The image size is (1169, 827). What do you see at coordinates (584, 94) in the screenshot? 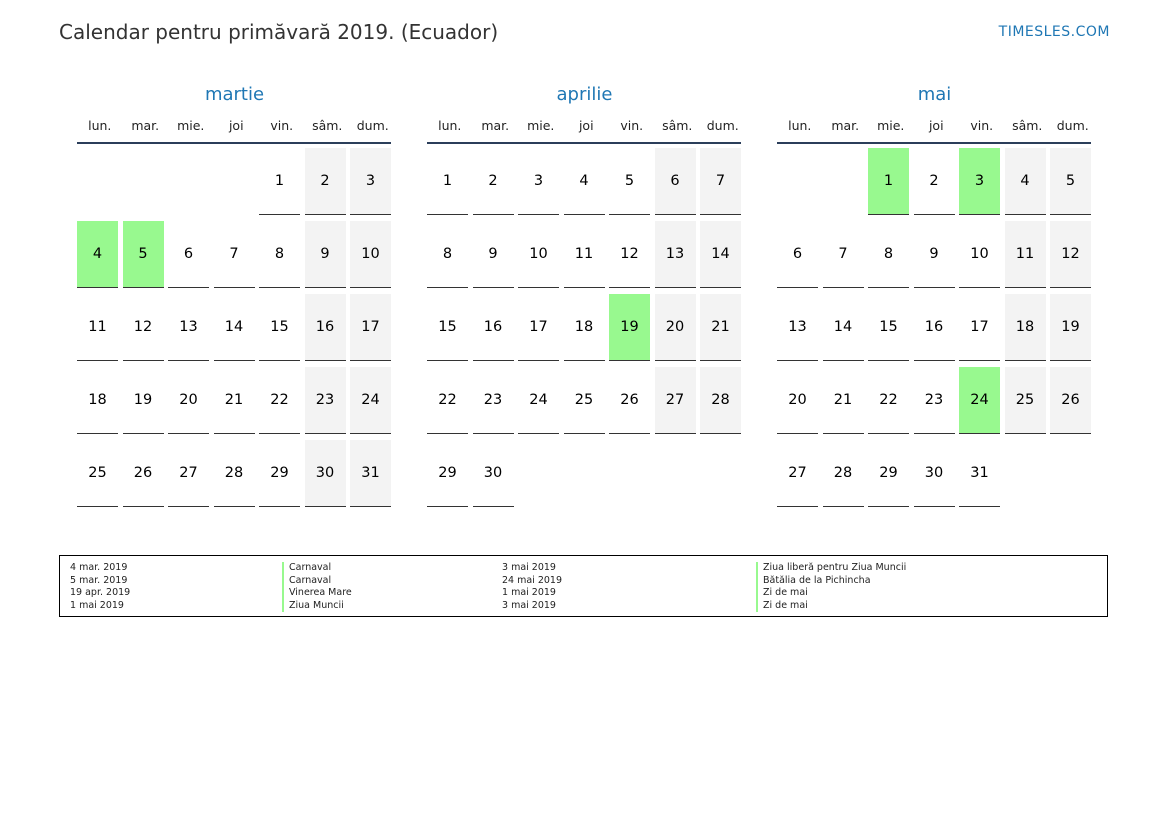
I see `month-title: aprilie` at bounding box center [584, 94].